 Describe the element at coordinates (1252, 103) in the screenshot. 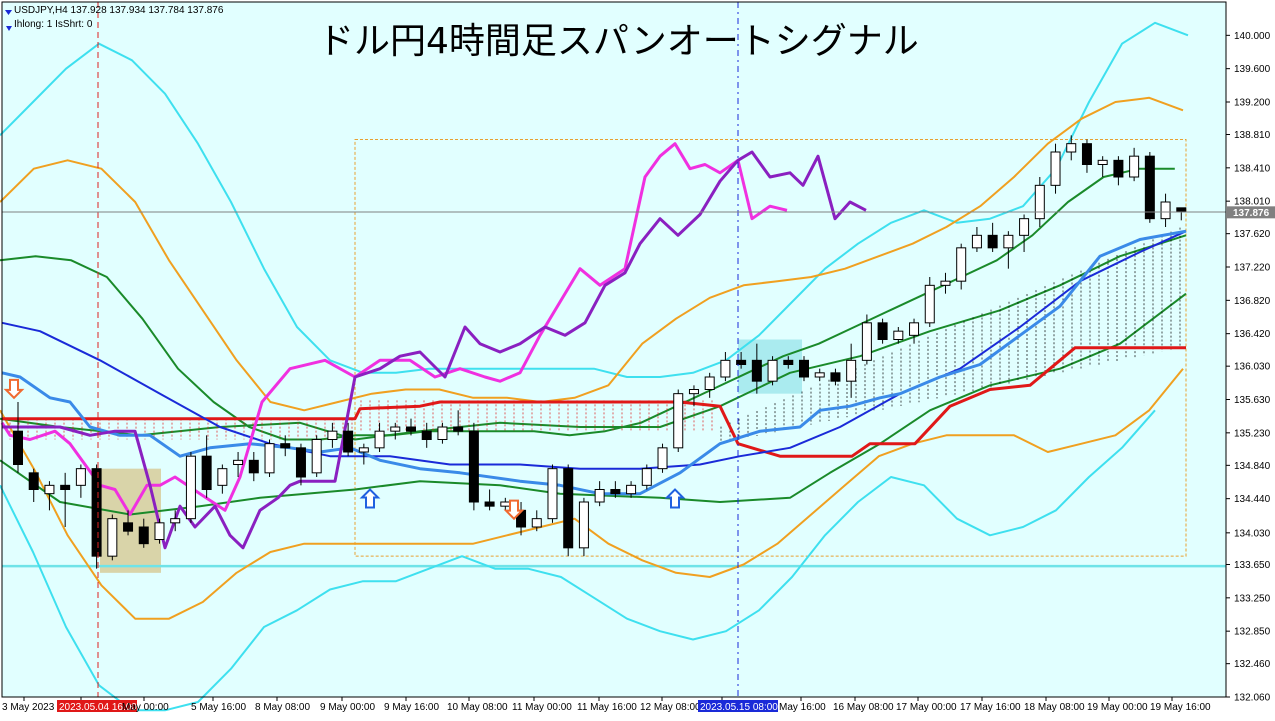

I see `y-tick-label: 139.200` at that location.